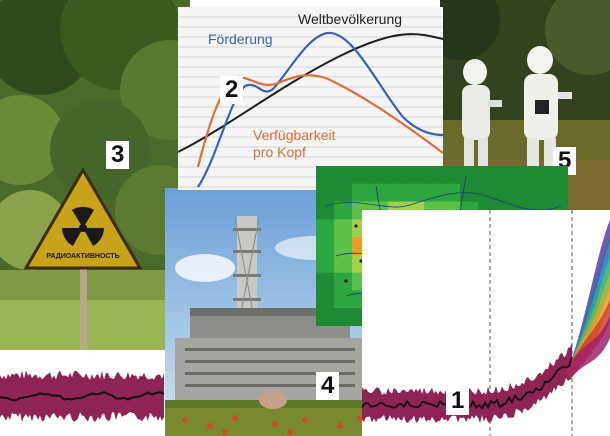 This screenshot has height=436, width=610. I want to click on line-foerderung, so click(320, 109).